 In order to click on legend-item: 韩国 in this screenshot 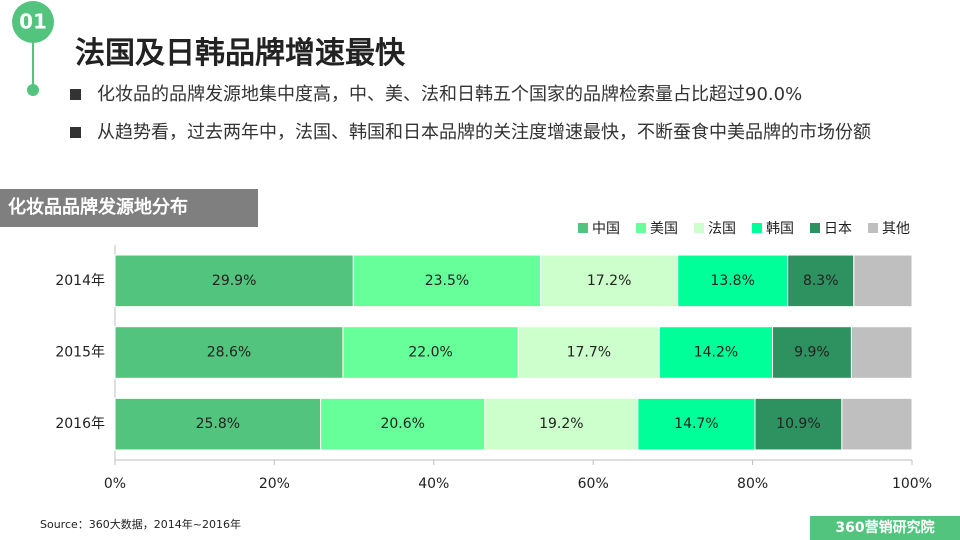, I will do `click(773, 228)`.